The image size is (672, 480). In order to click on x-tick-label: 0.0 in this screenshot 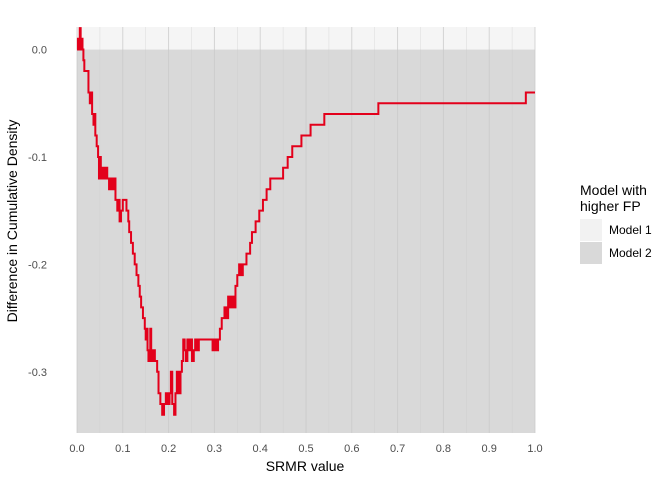, I will do `click(76, 449)`.